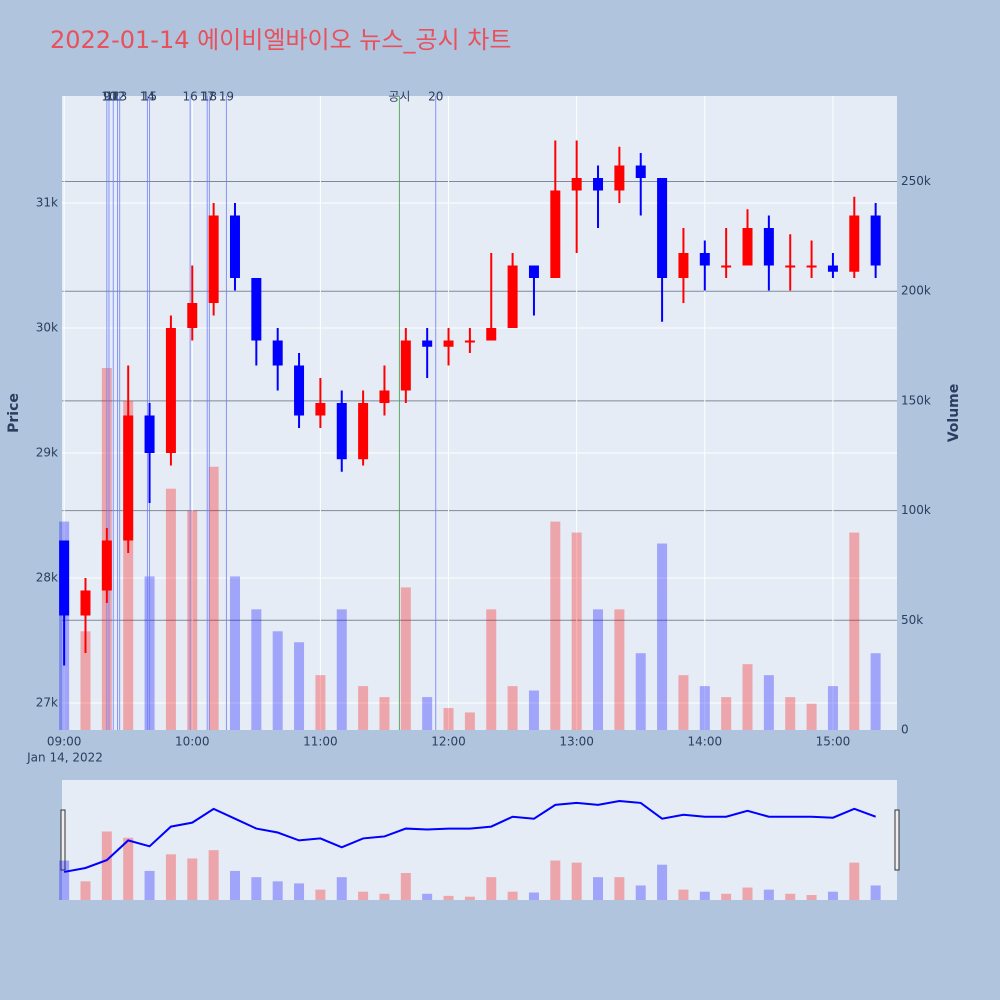  I want to click on x-date-label: Jan 14, 2022, so click(64, 758).